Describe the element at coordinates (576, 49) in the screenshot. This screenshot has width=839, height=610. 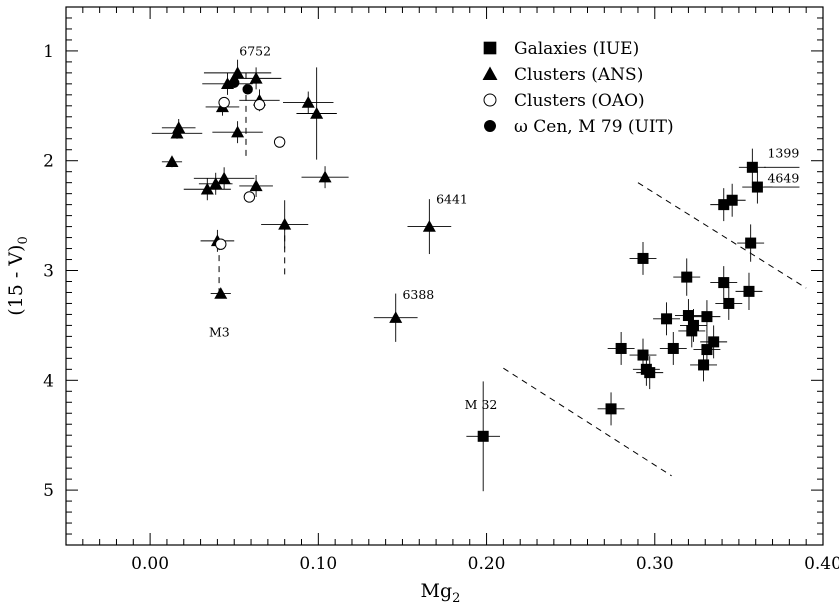
I see `legend-label: Galaxies (IUE)` at that location.